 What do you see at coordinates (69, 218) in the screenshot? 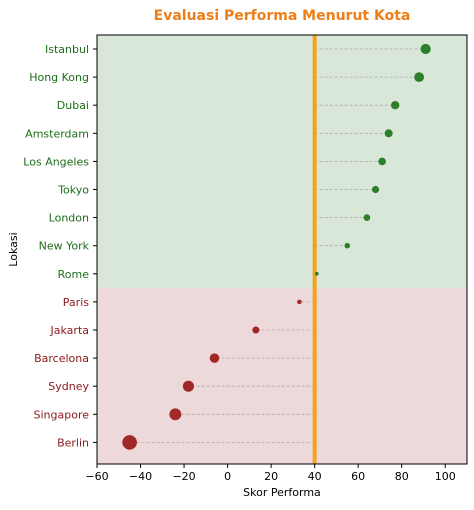
I see `category-label: London` at bounding box center [69, 218].